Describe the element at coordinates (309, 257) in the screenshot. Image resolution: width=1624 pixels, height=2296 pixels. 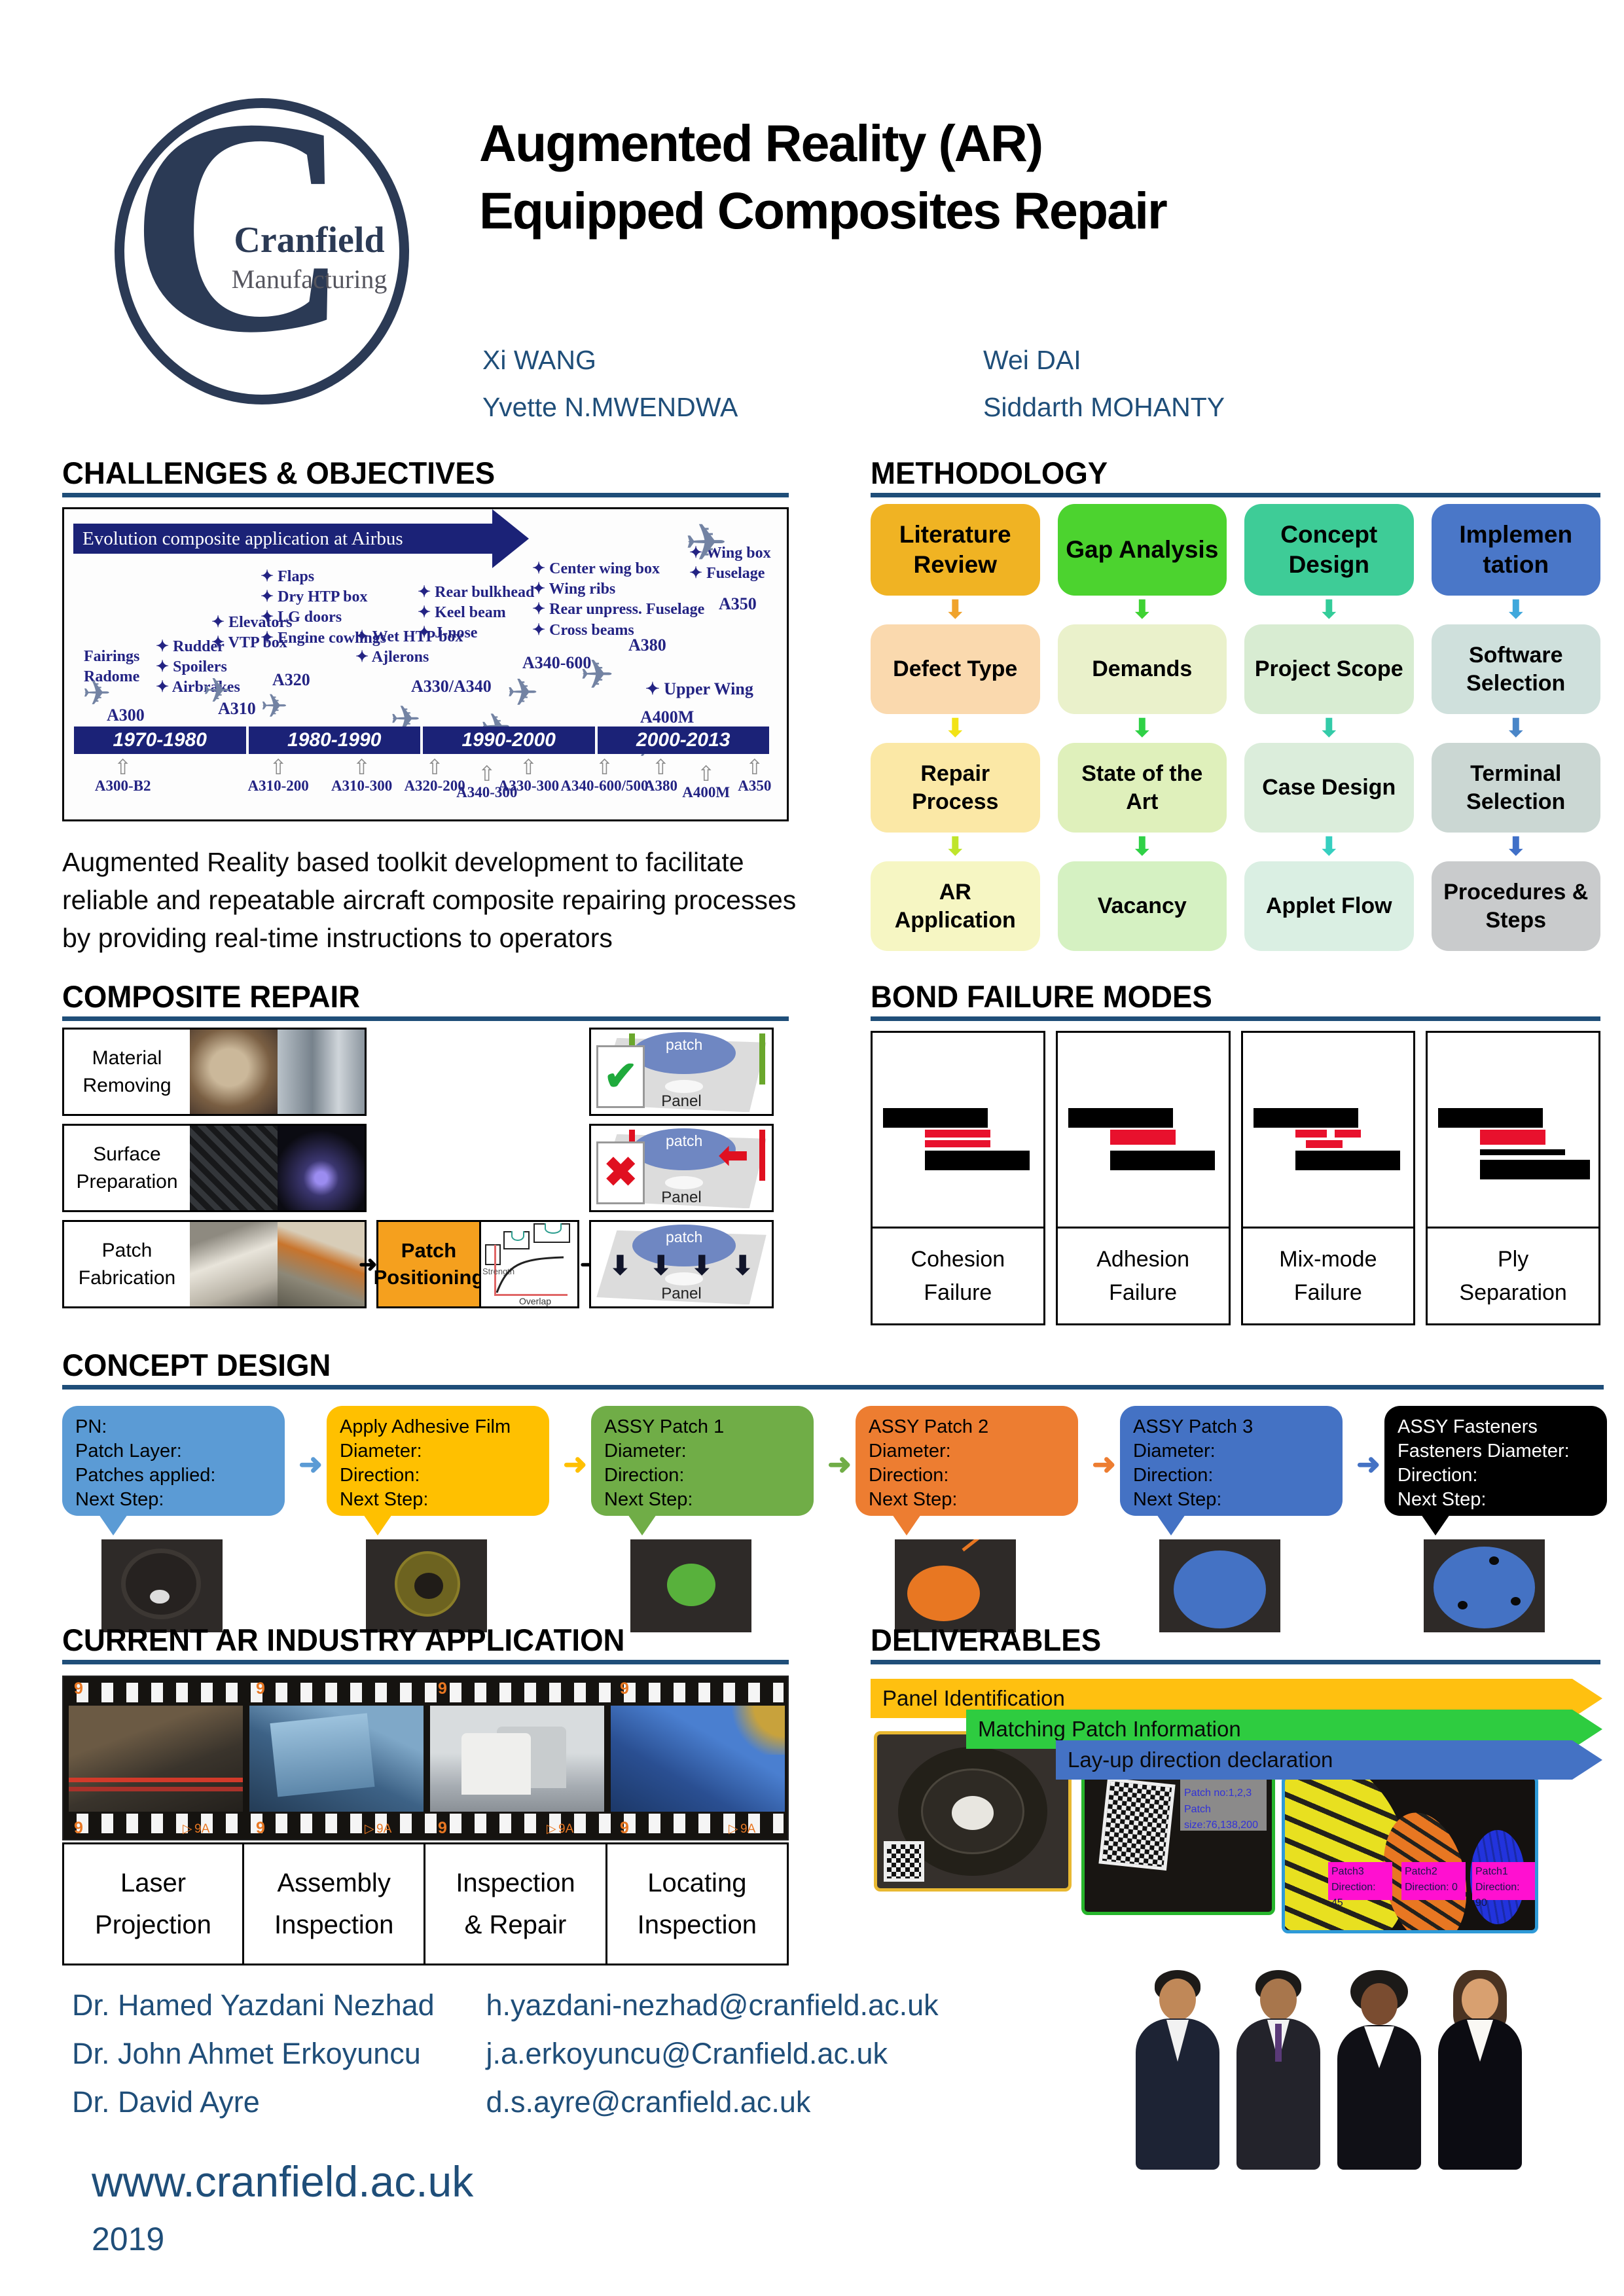
I see `logo-text: Cranfield Manufacturing` at that location.